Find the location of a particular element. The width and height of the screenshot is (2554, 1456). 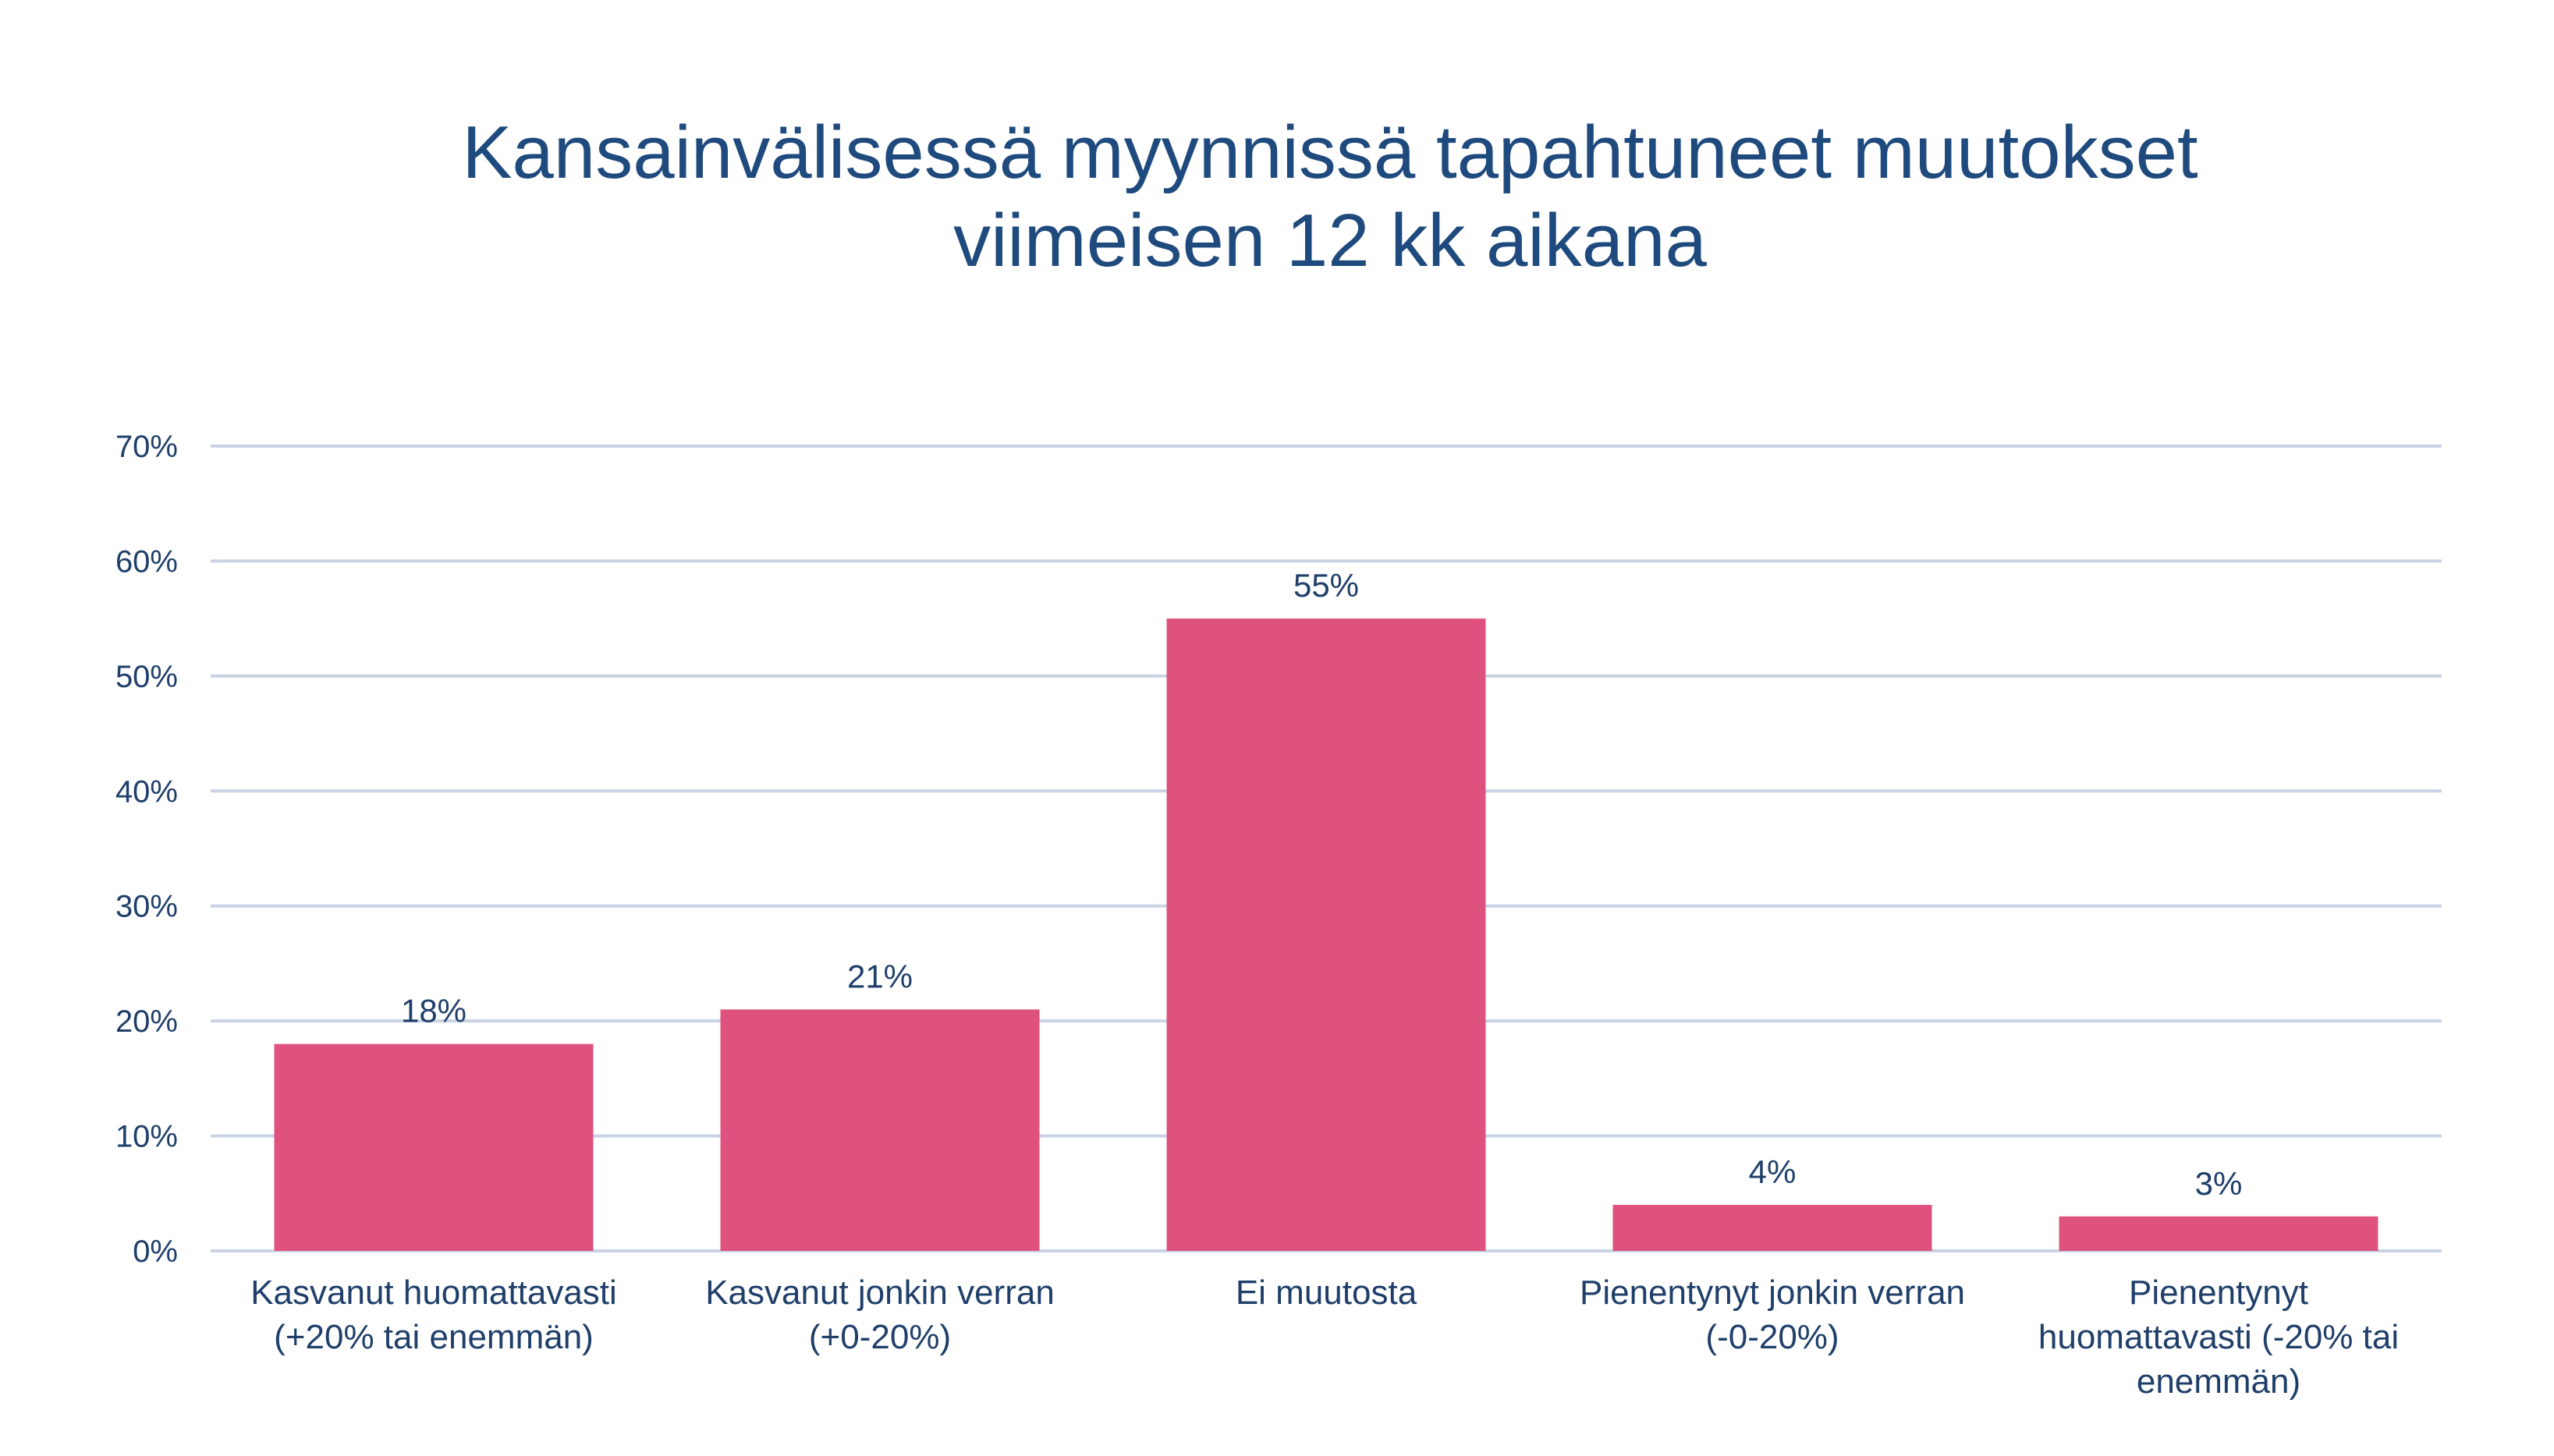

category-label: Kasvanut jonkin verran is located at coordinates (880, 1293).